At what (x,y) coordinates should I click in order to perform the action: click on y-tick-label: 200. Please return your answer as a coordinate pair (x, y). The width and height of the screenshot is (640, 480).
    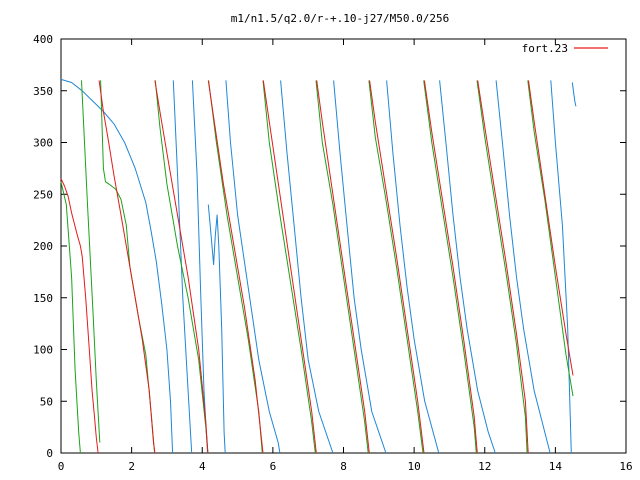
    Looking at the image, I should click on (43, 246).